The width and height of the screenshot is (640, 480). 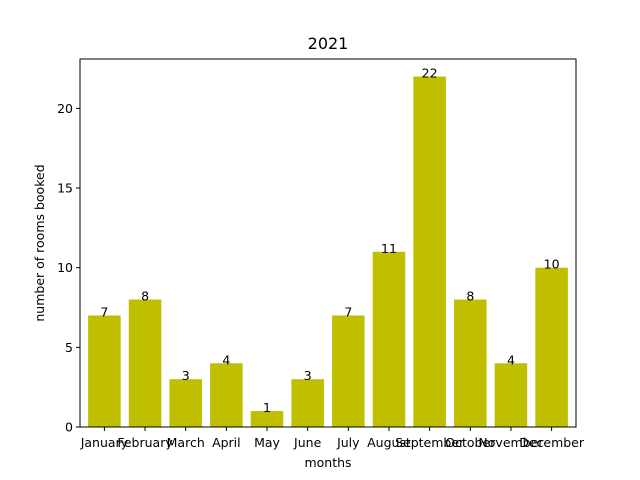 What do you see at coordinates (104, 442) in the screenshot?
I see `x-tick-label-january: January` at bounding box center [104, 442].